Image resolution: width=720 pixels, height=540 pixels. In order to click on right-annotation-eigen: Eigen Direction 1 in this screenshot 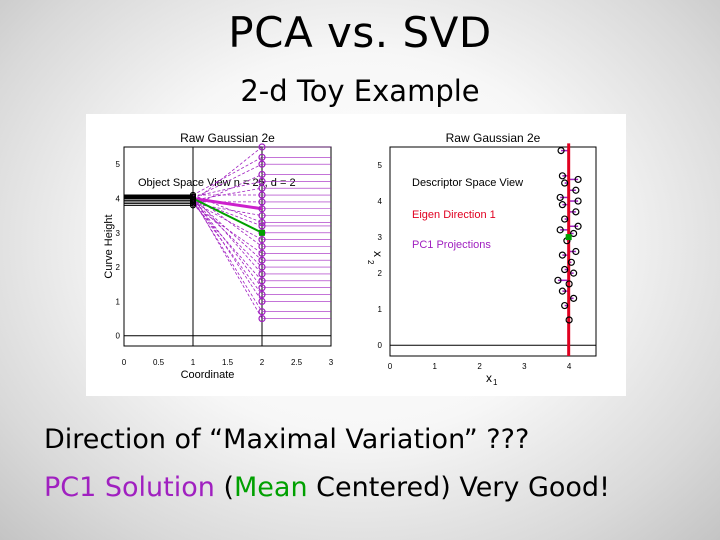, I will do `click(454, 215)`.